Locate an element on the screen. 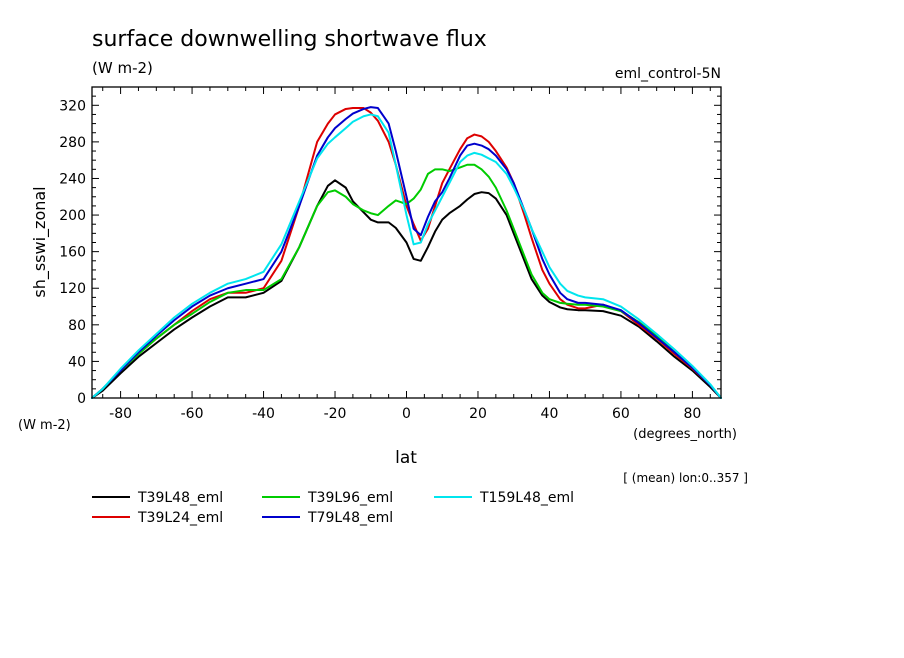 This screenshot has width=904, height=658. legend-label-3: T79L48_eml is located at coordinates (350, 518).